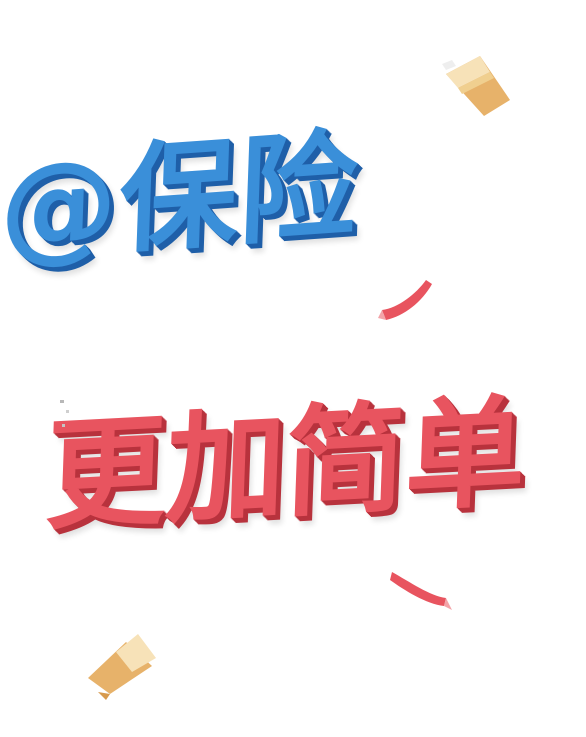 The width and height of the screenshot is (586, 737). Describe the element at coordinates (181, 196) in the screenshot. I see `headline-line-1: @保险` at that location.